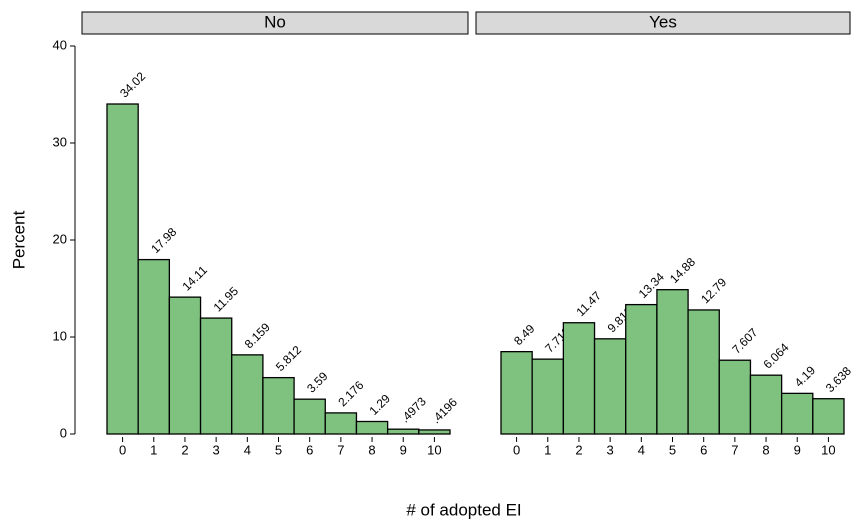  I want to click on y-tick-label: 30, so click(60, 141).